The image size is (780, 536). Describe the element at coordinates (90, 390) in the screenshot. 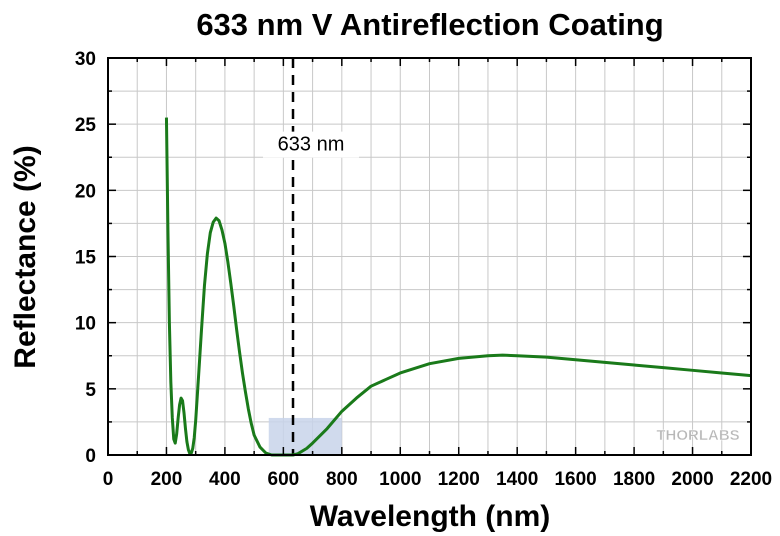

I see `y-tick-label: 5` at that location.